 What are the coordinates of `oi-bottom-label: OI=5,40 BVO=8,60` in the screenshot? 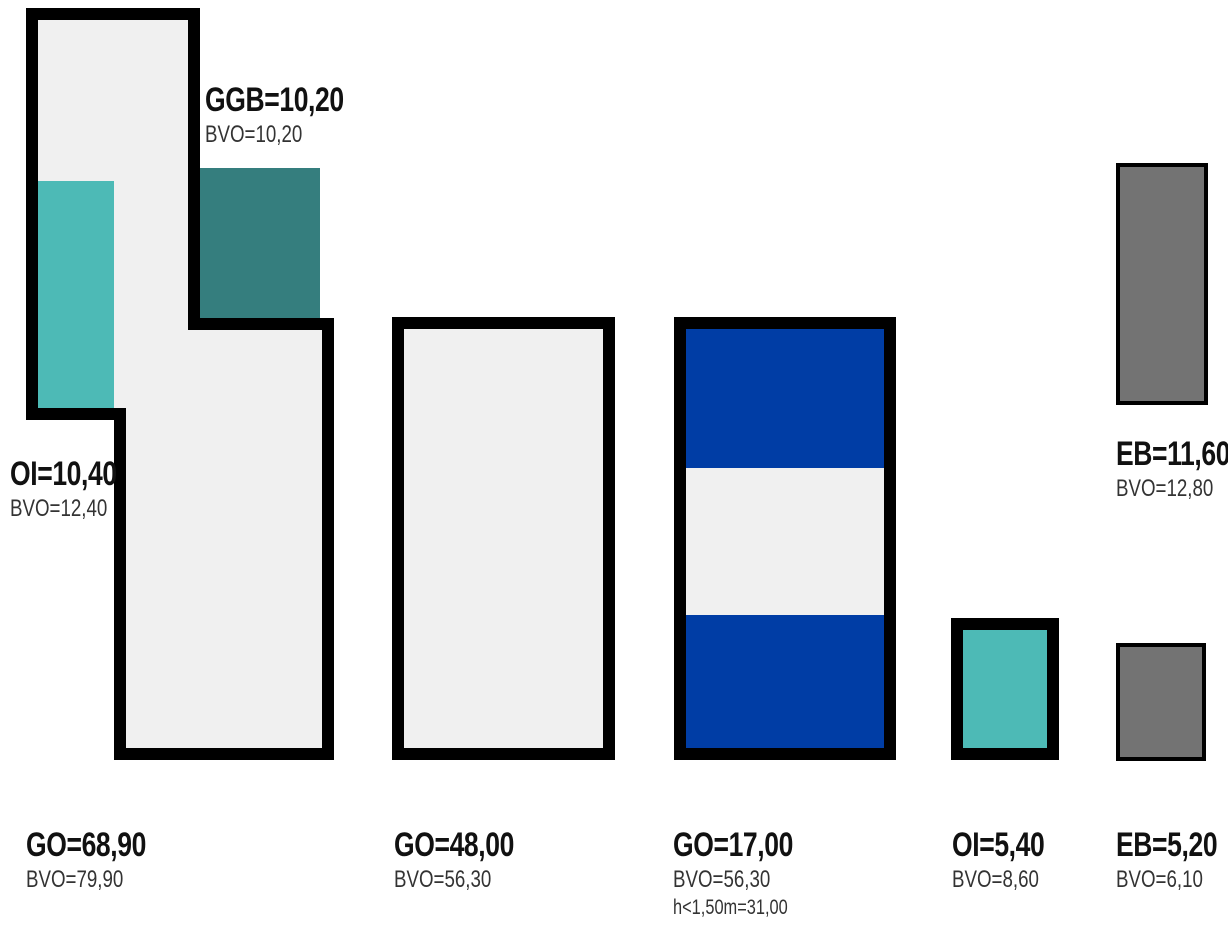 It's located at (1011, 860).